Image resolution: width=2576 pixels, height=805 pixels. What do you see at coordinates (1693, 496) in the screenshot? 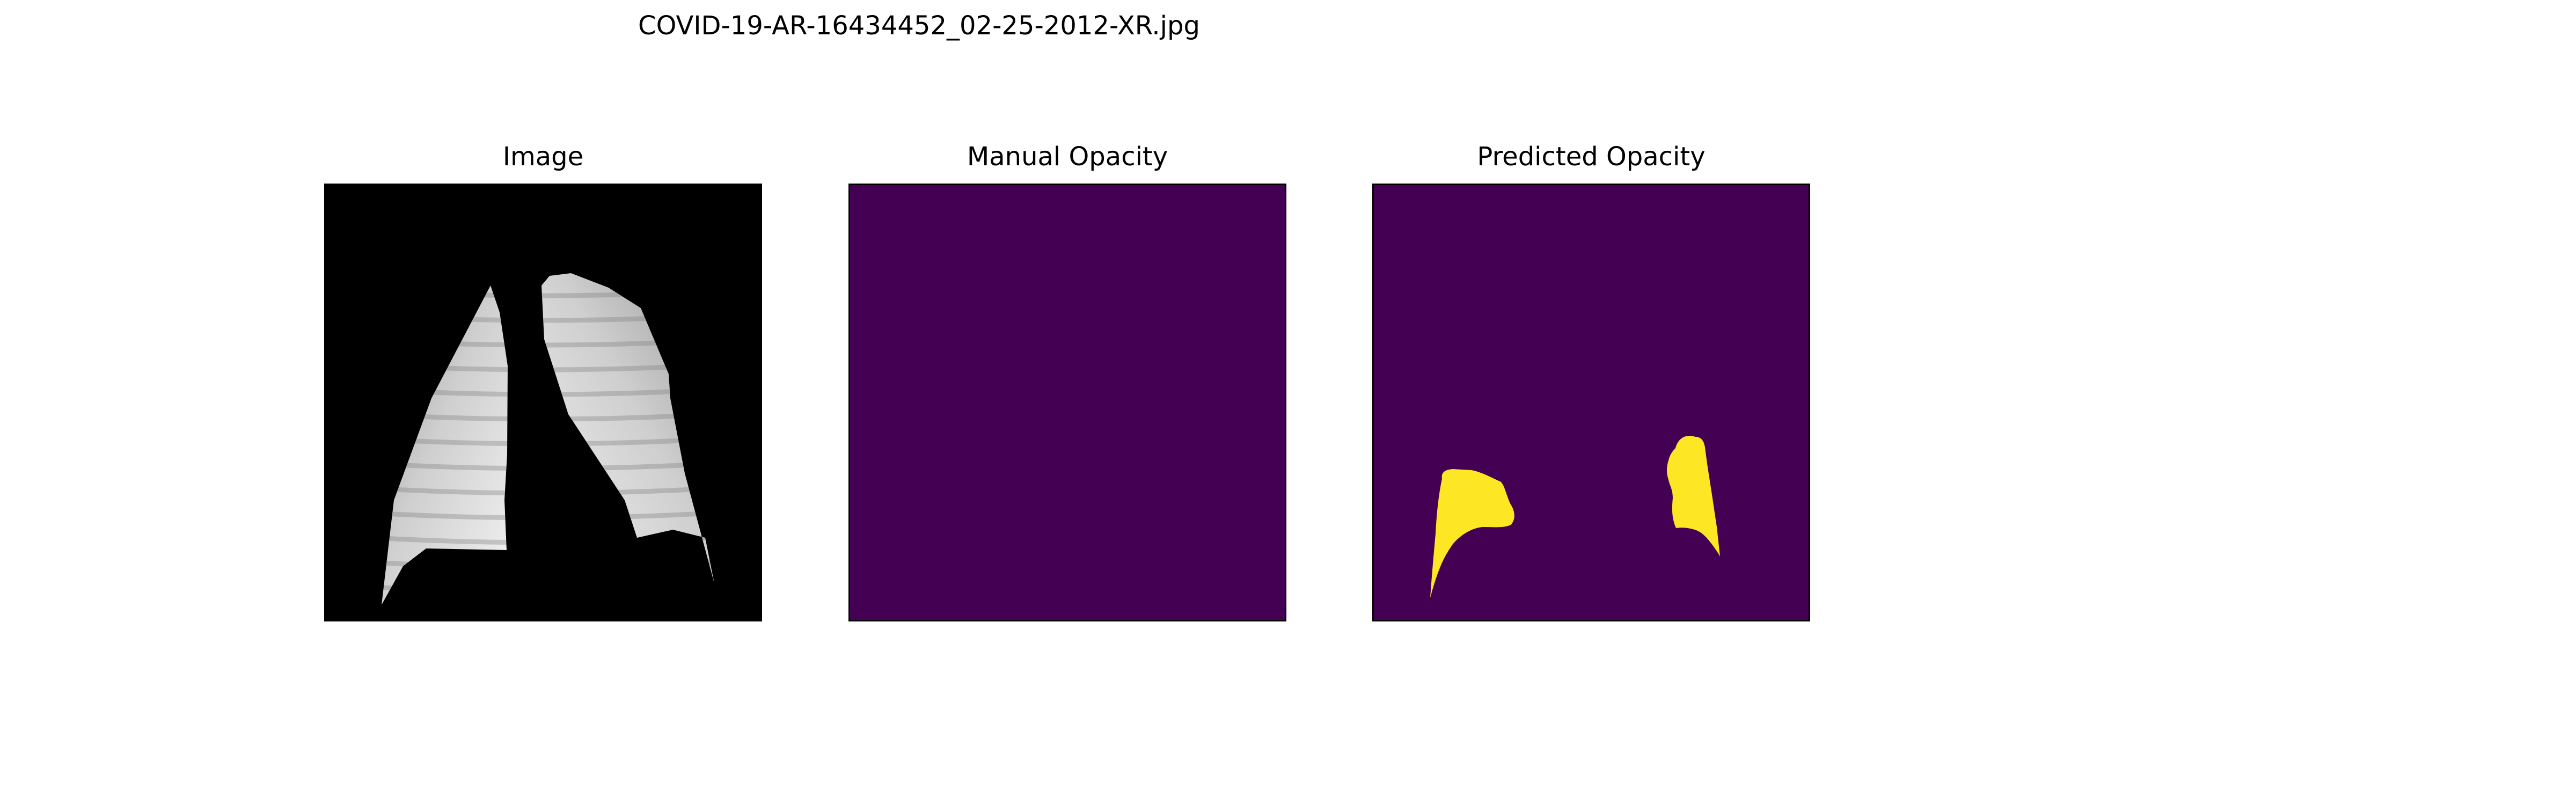
I see `predicted-opacity-region-right` at bounding box center [1693, 496].